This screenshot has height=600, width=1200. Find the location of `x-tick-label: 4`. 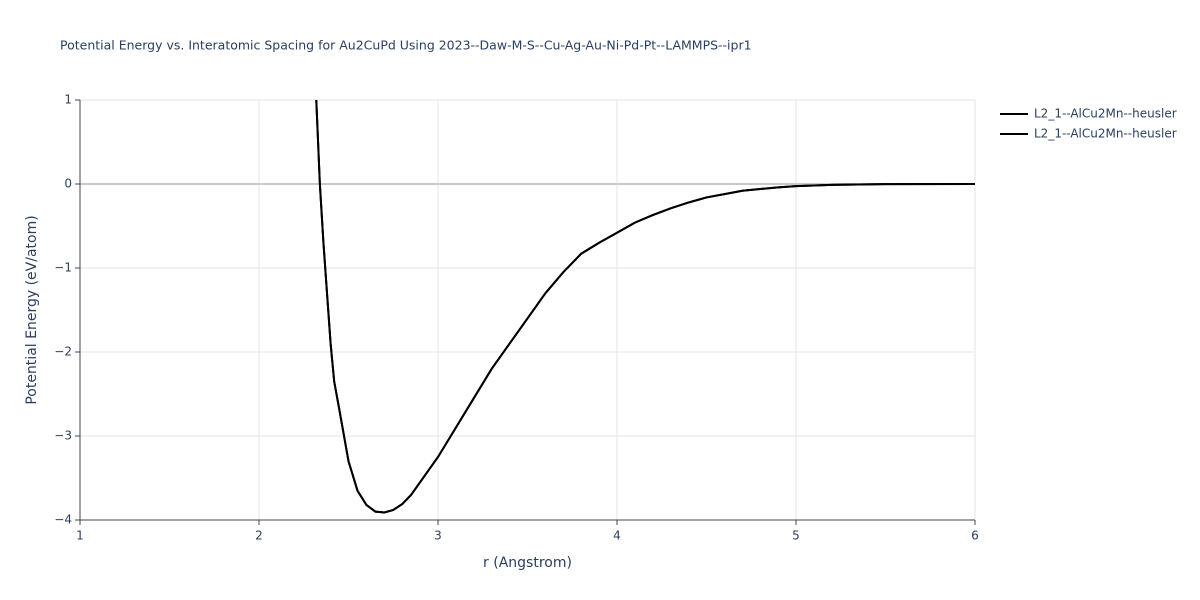

x-tick-label: 4 is located at coordinates (617, 536).